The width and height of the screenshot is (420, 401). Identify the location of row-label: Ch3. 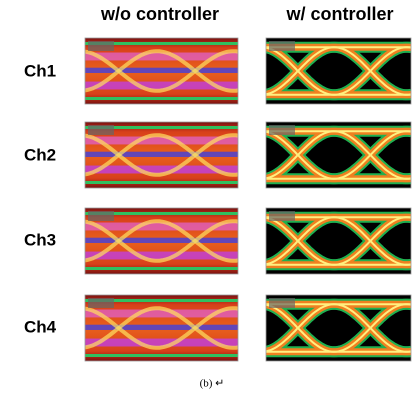
(40, 239).